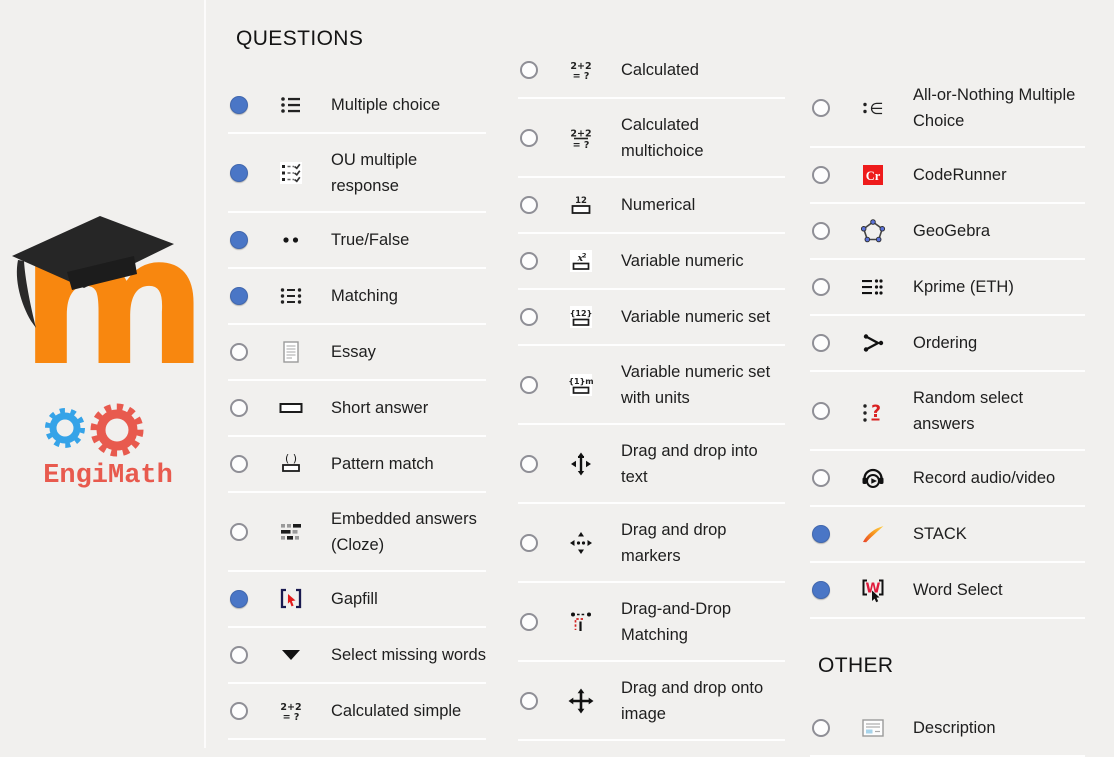 Image resolution: width=1114 pixels, height=757 pixels. I want to click on question-type-label: Embedded answers (Cloze), so click(404, 531).